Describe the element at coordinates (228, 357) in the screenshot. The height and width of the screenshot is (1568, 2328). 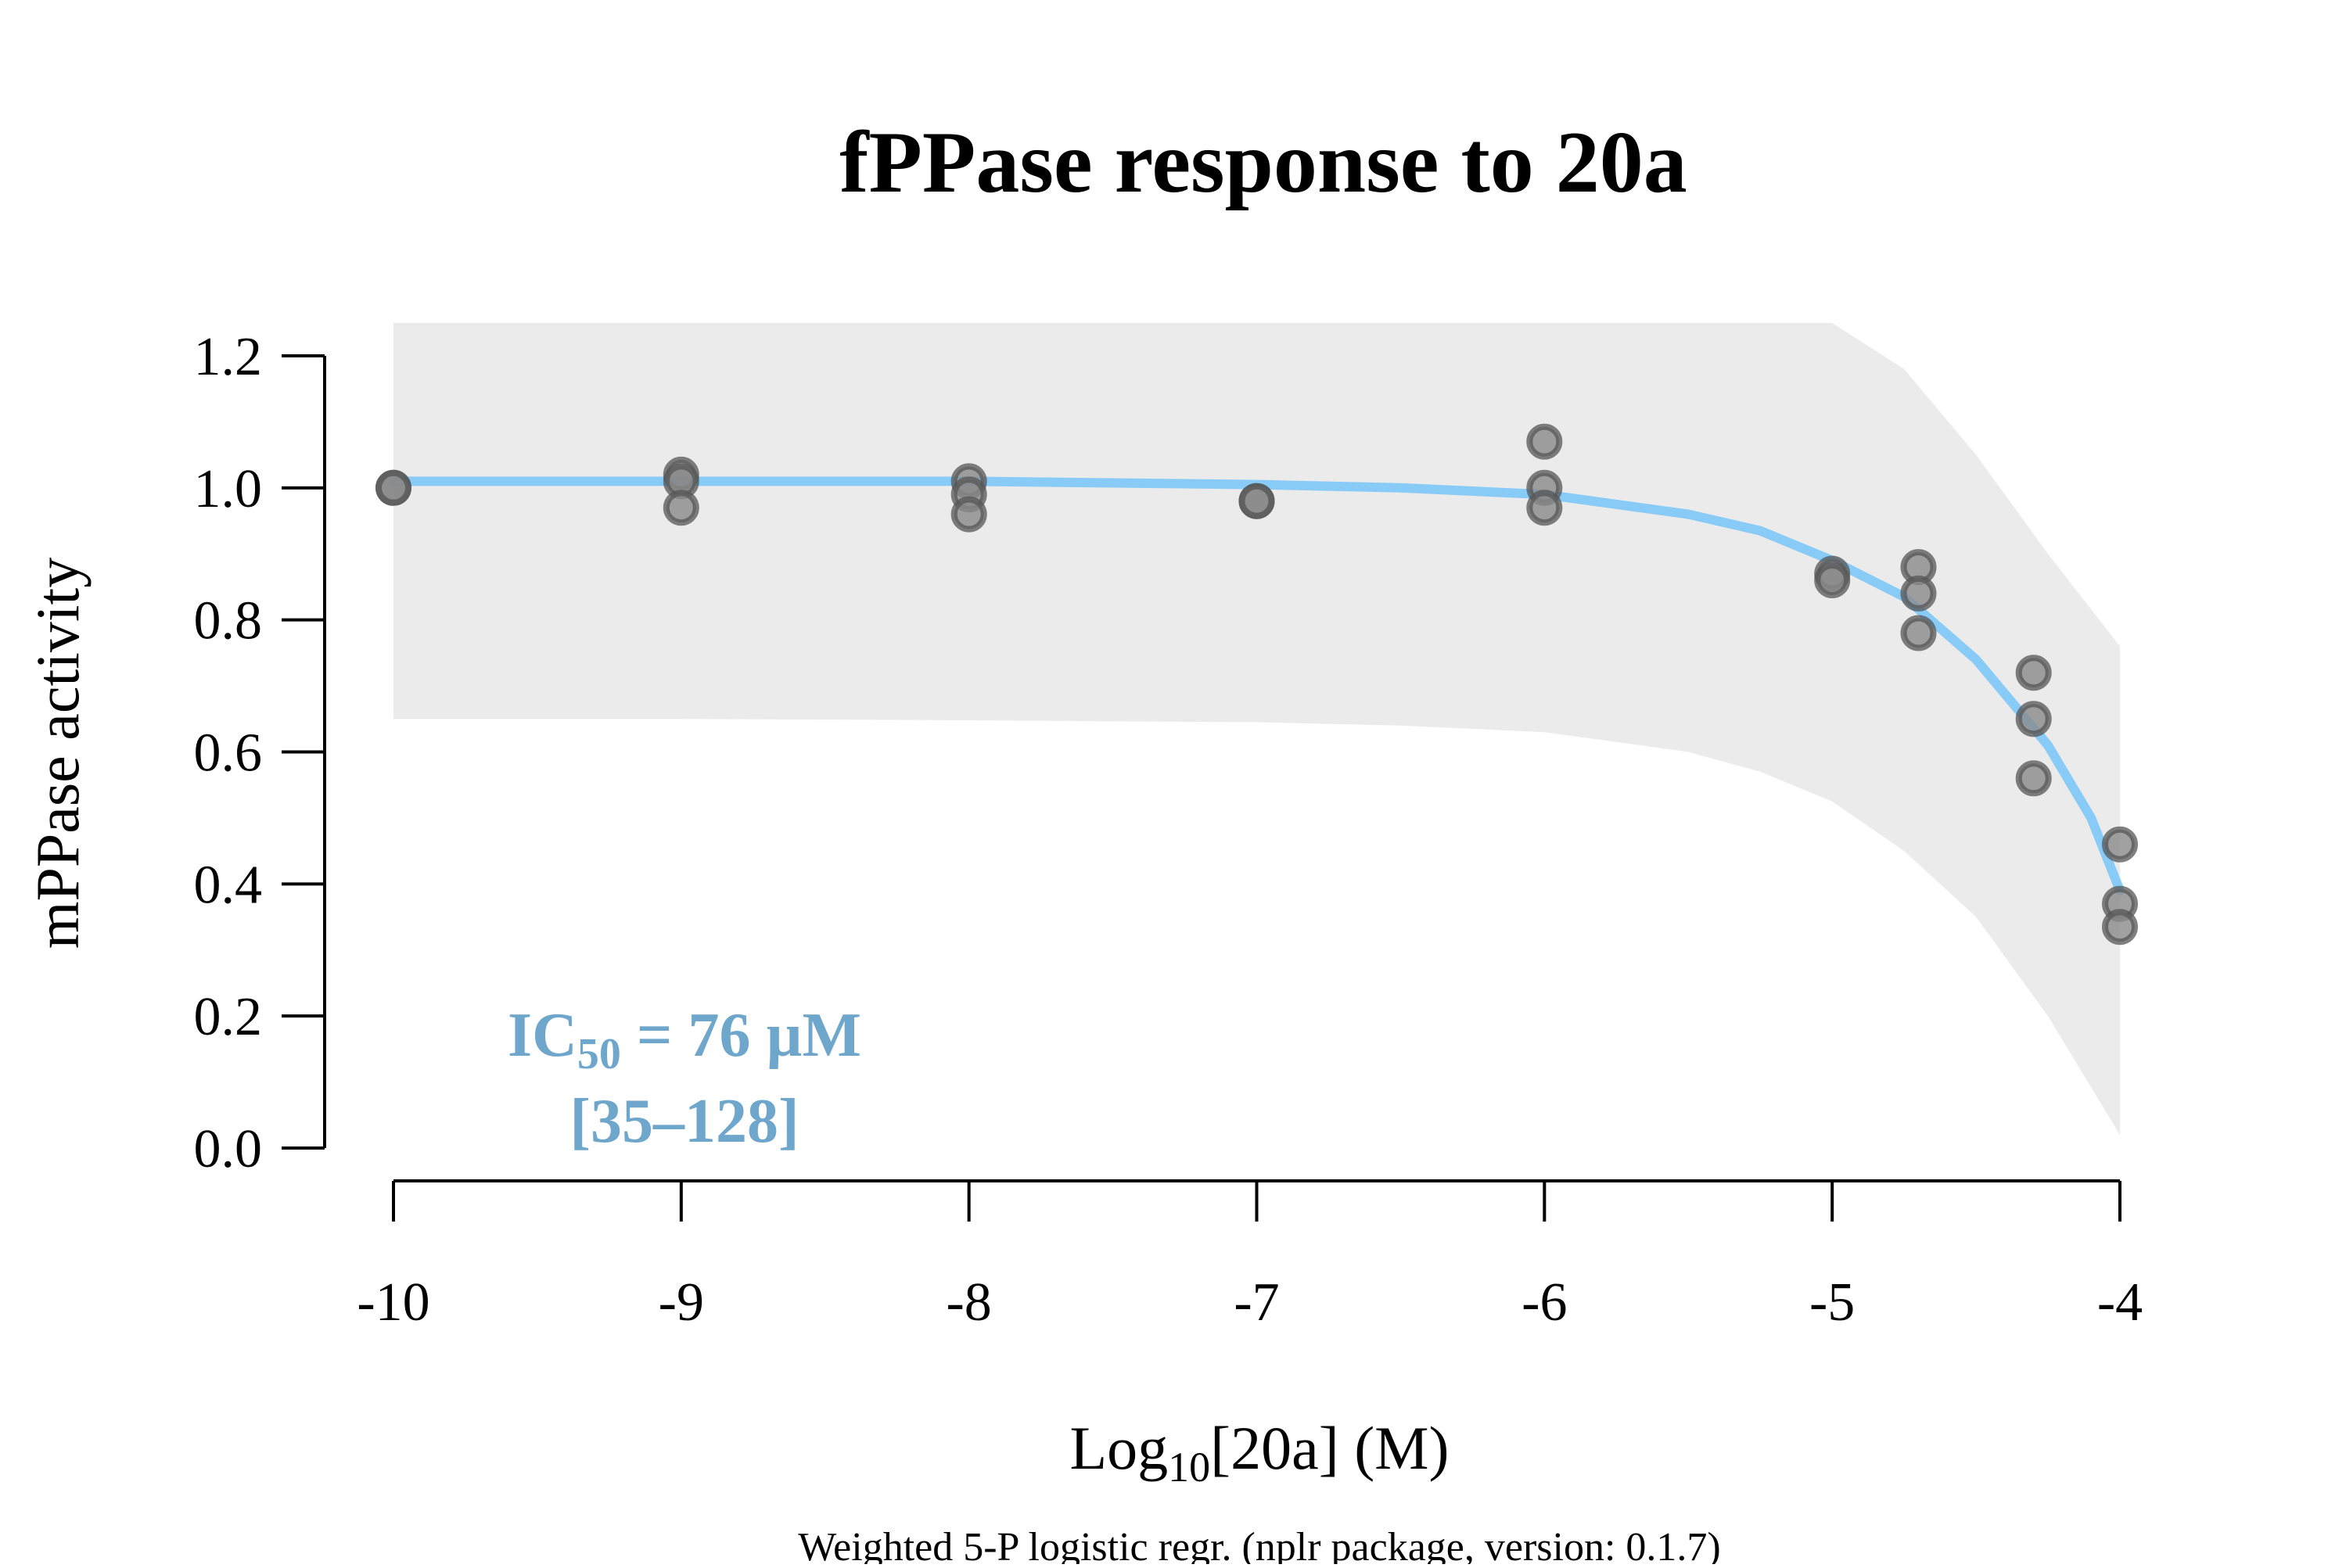
I see `y-tick-label: 1.2` at that location.